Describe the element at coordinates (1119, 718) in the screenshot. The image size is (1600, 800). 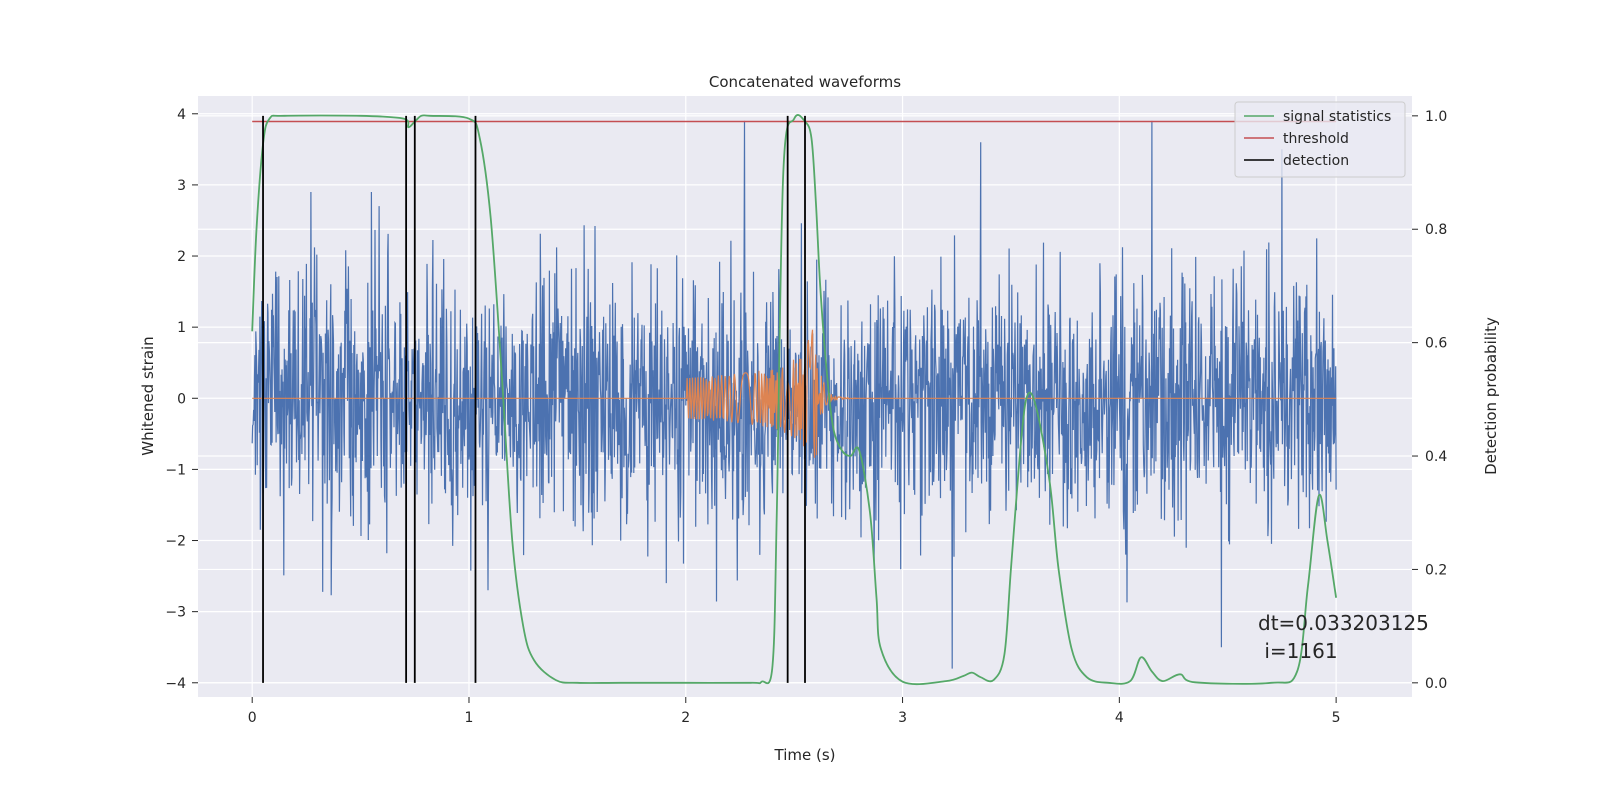
I see `x-tick-label: 4` at that location.